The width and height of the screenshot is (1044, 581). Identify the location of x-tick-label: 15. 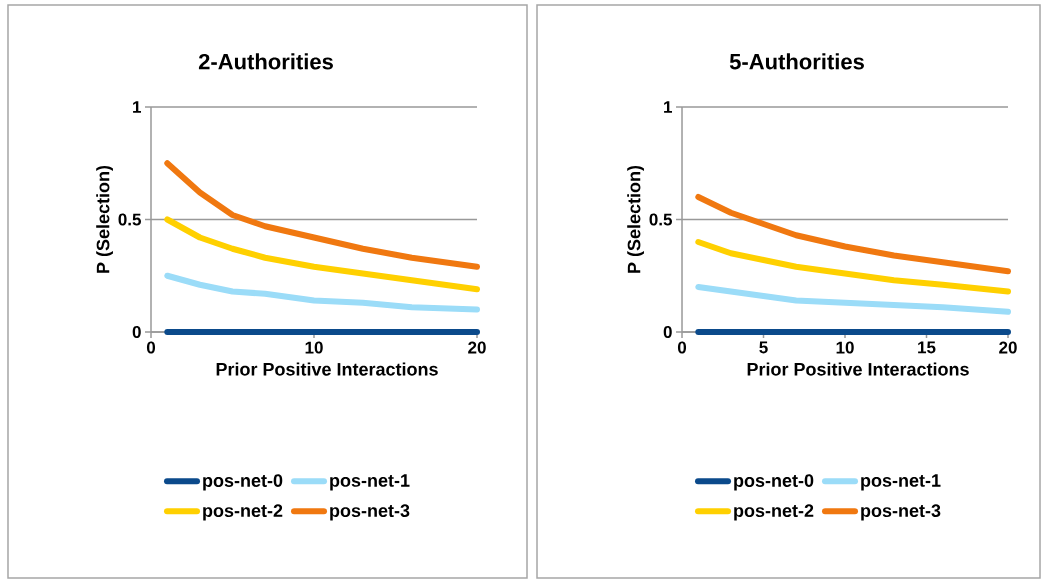
(927, 347).